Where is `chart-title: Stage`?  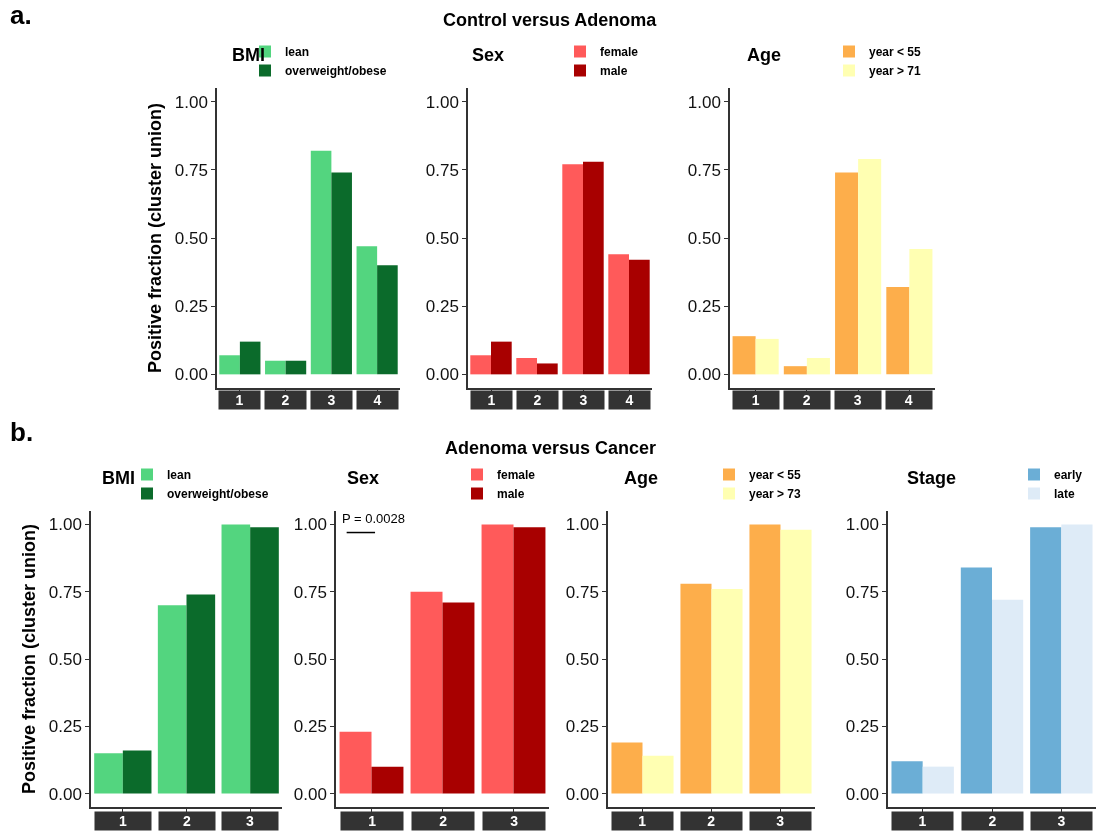 chart-title: Stage is located at coordinates (932, 478).